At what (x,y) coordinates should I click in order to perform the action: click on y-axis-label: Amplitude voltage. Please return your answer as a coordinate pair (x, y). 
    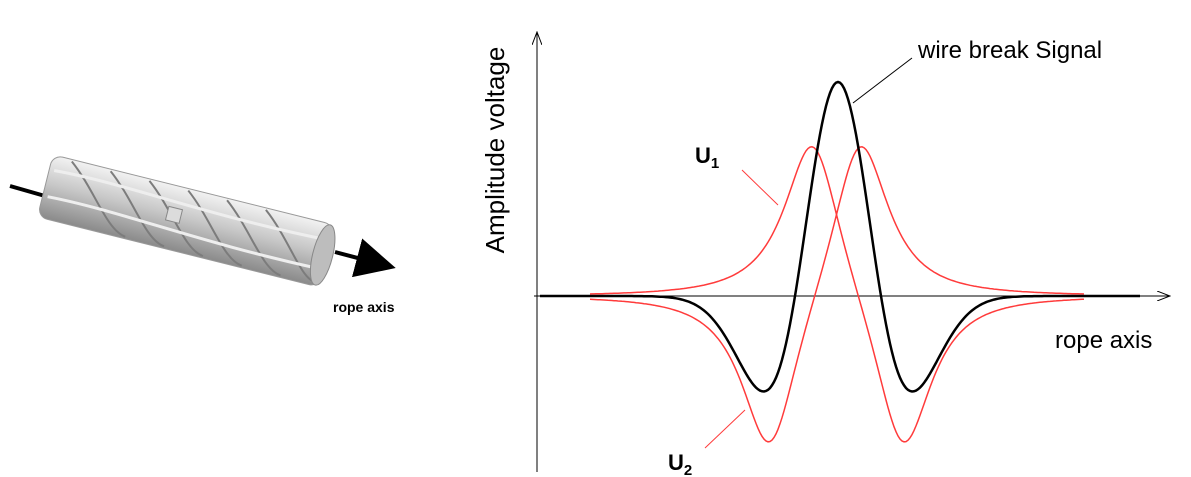
    Looking at the image, I should click on (495, 150).